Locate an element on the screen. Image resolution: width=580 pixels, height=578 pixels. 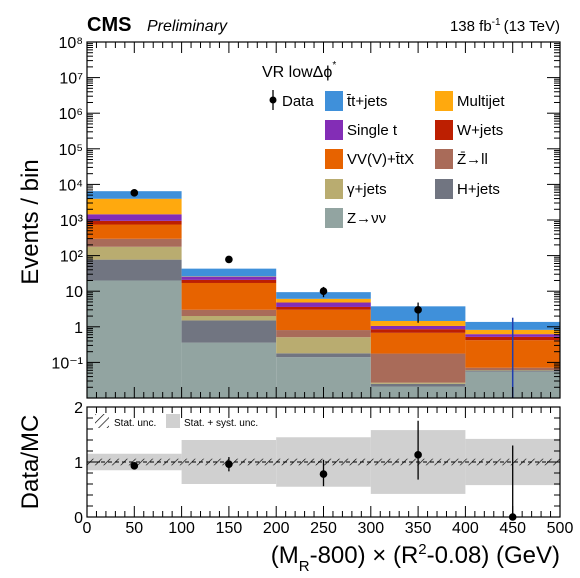
legend-entry: W+jets is located at coordinates (469, 130).